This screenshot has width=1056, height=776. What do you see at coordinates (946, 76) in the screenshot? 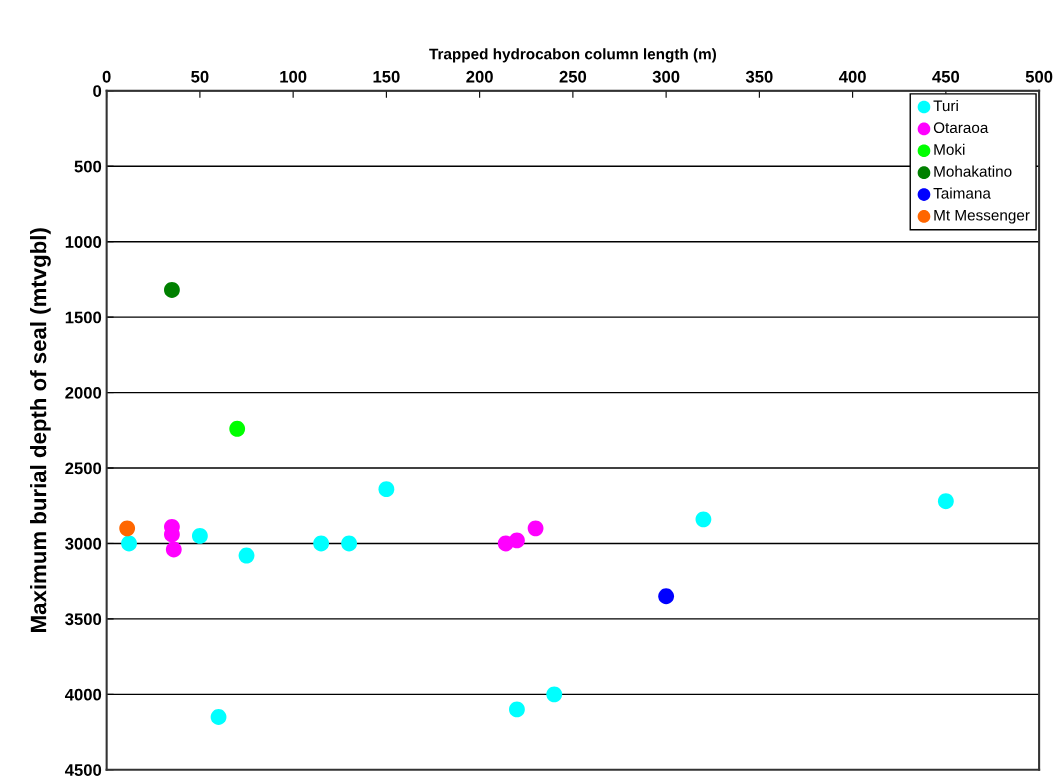
I see `x-tick-label: 450` at bounding box center [946, 76].